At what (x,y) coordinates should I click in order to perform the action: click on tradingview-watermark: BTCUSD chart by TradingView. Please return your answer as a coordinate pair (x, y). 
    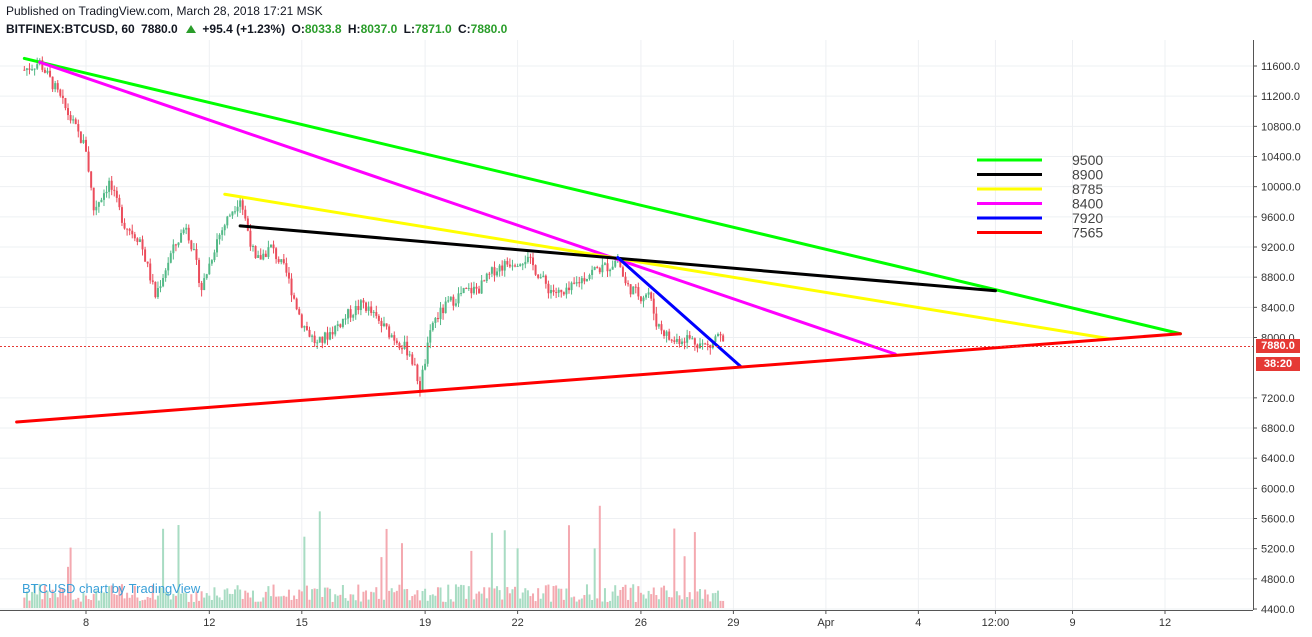
    Looking at the image, I should click on (111, 588).